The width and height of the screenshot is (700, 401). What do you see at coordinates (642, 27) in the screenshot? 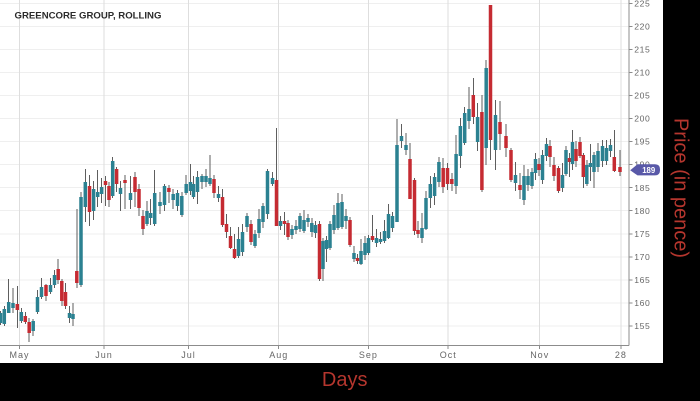
I see `svg-text: 220` at bounding box center [642, 27].